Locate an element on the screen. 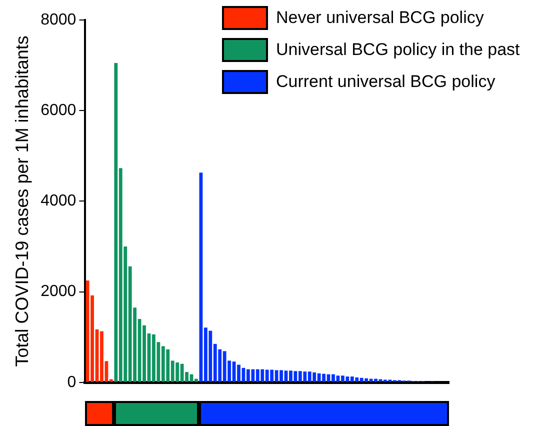  y-axis-title: Total COVID-19 cases per 1M inhabitants is located at coordinates (22, 201).